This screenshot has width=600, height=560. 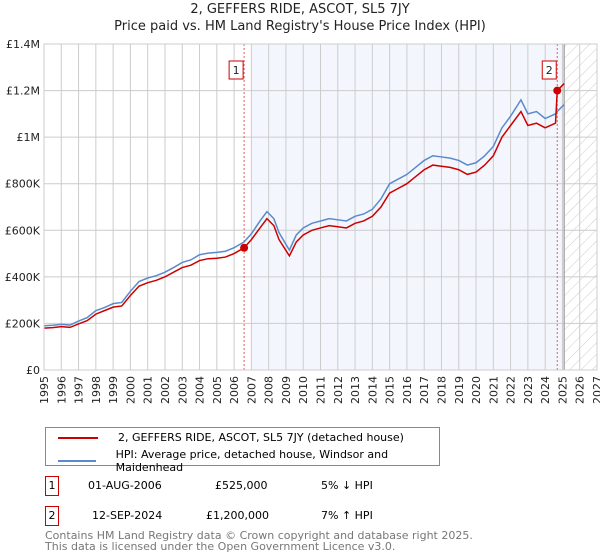 What do you see at coordinates (165, 390) in the screenshot?
I see `x-tick-label: 2002` at bounding box center [165, 390].